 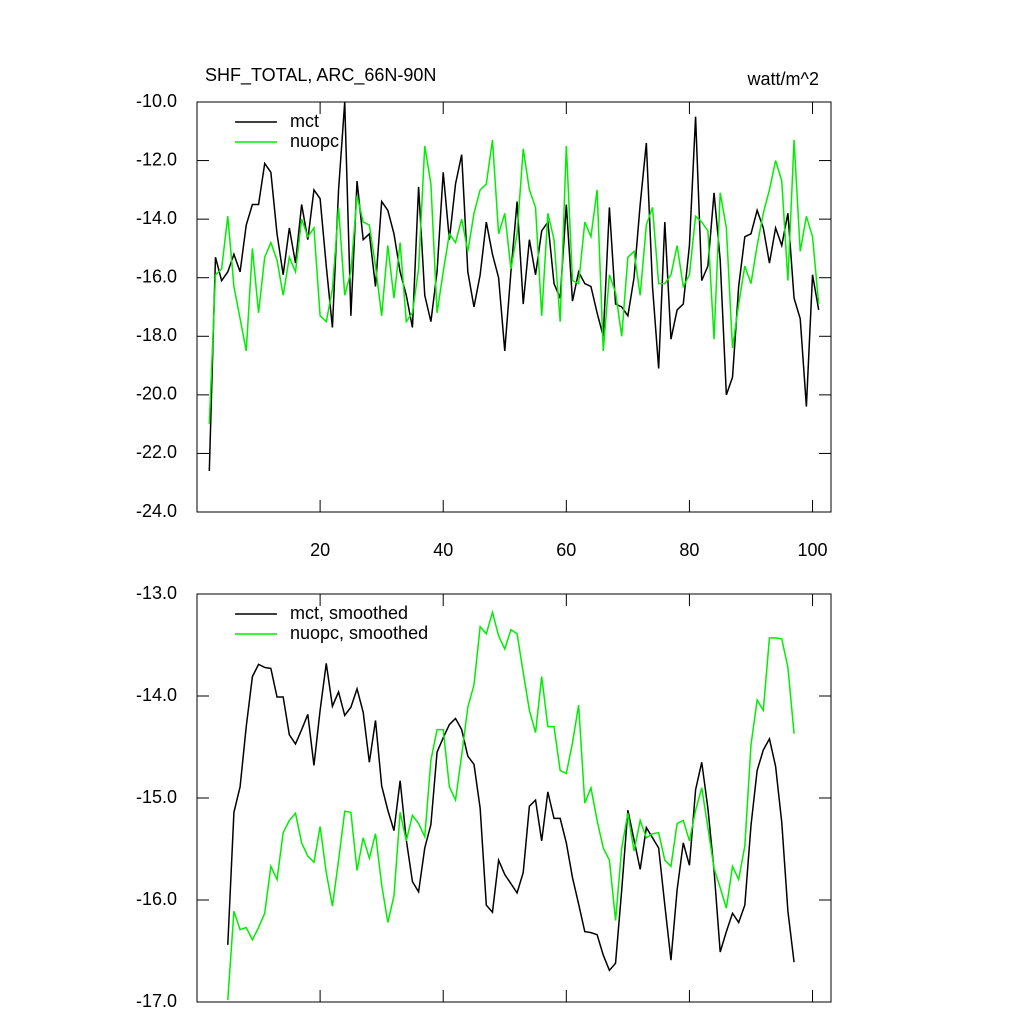 What do you see at coordinates (156, 394) in the screenshot?
I see `y-tick-label: -20.0` at bounding box center [156, 394].